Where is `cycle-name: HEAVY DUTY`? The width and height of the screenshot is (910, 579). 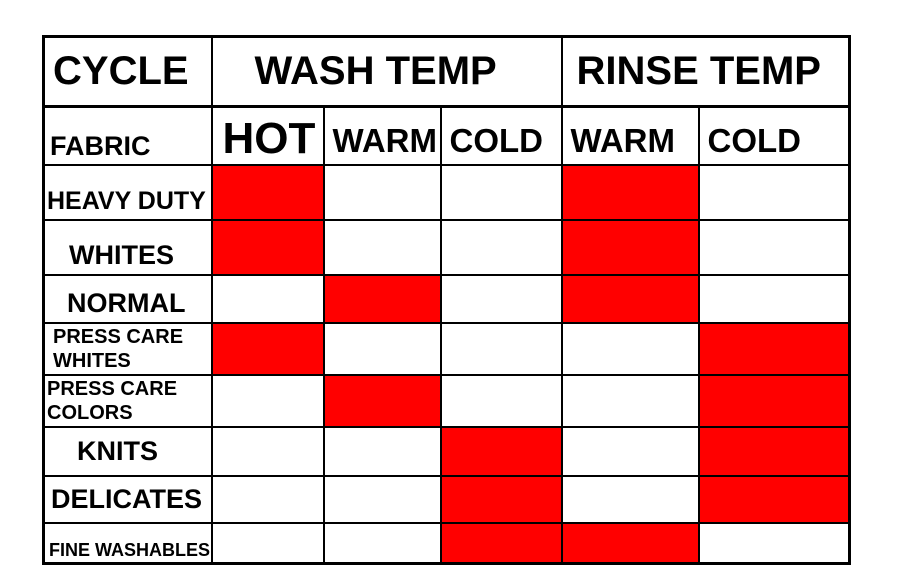 cycle-name: HEAVY DUTY is located at coordinates (127, 192).